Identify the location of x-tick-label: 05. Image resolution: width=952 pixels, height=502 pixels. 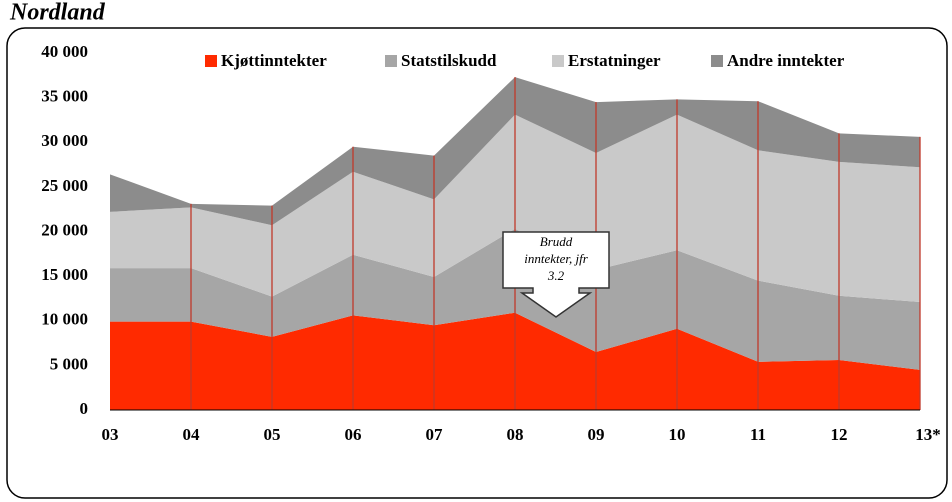
(272, 434).